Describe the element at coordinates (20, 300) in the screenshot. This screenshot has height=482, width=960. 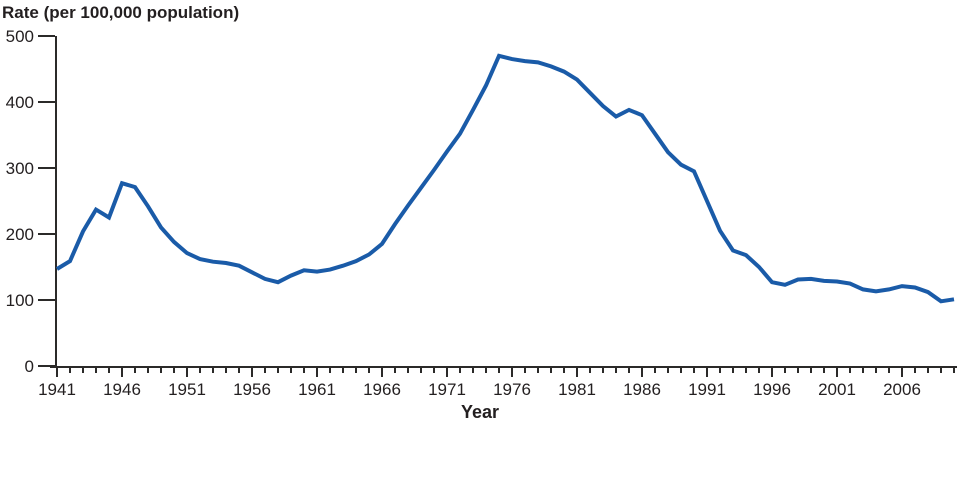
I see `y-tick-label: 100` at that location.